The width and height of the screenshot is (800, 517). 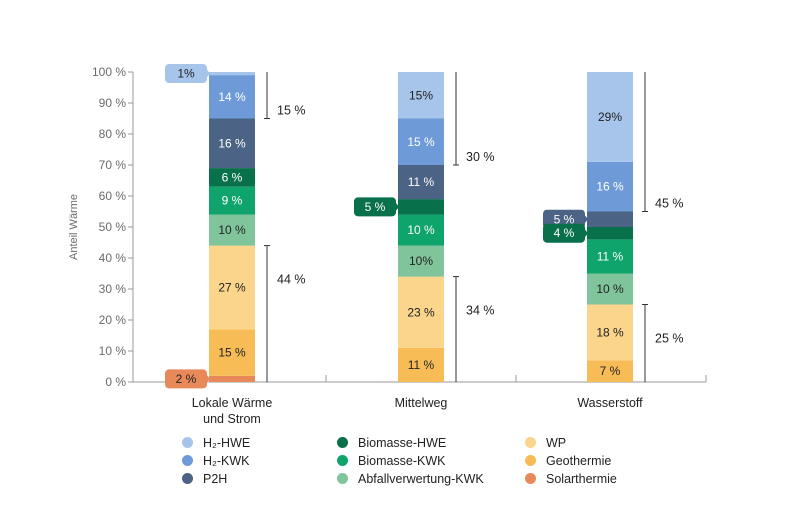 I want to click on legend-label: Biomasse-KWK, so click(x=402, y=461).